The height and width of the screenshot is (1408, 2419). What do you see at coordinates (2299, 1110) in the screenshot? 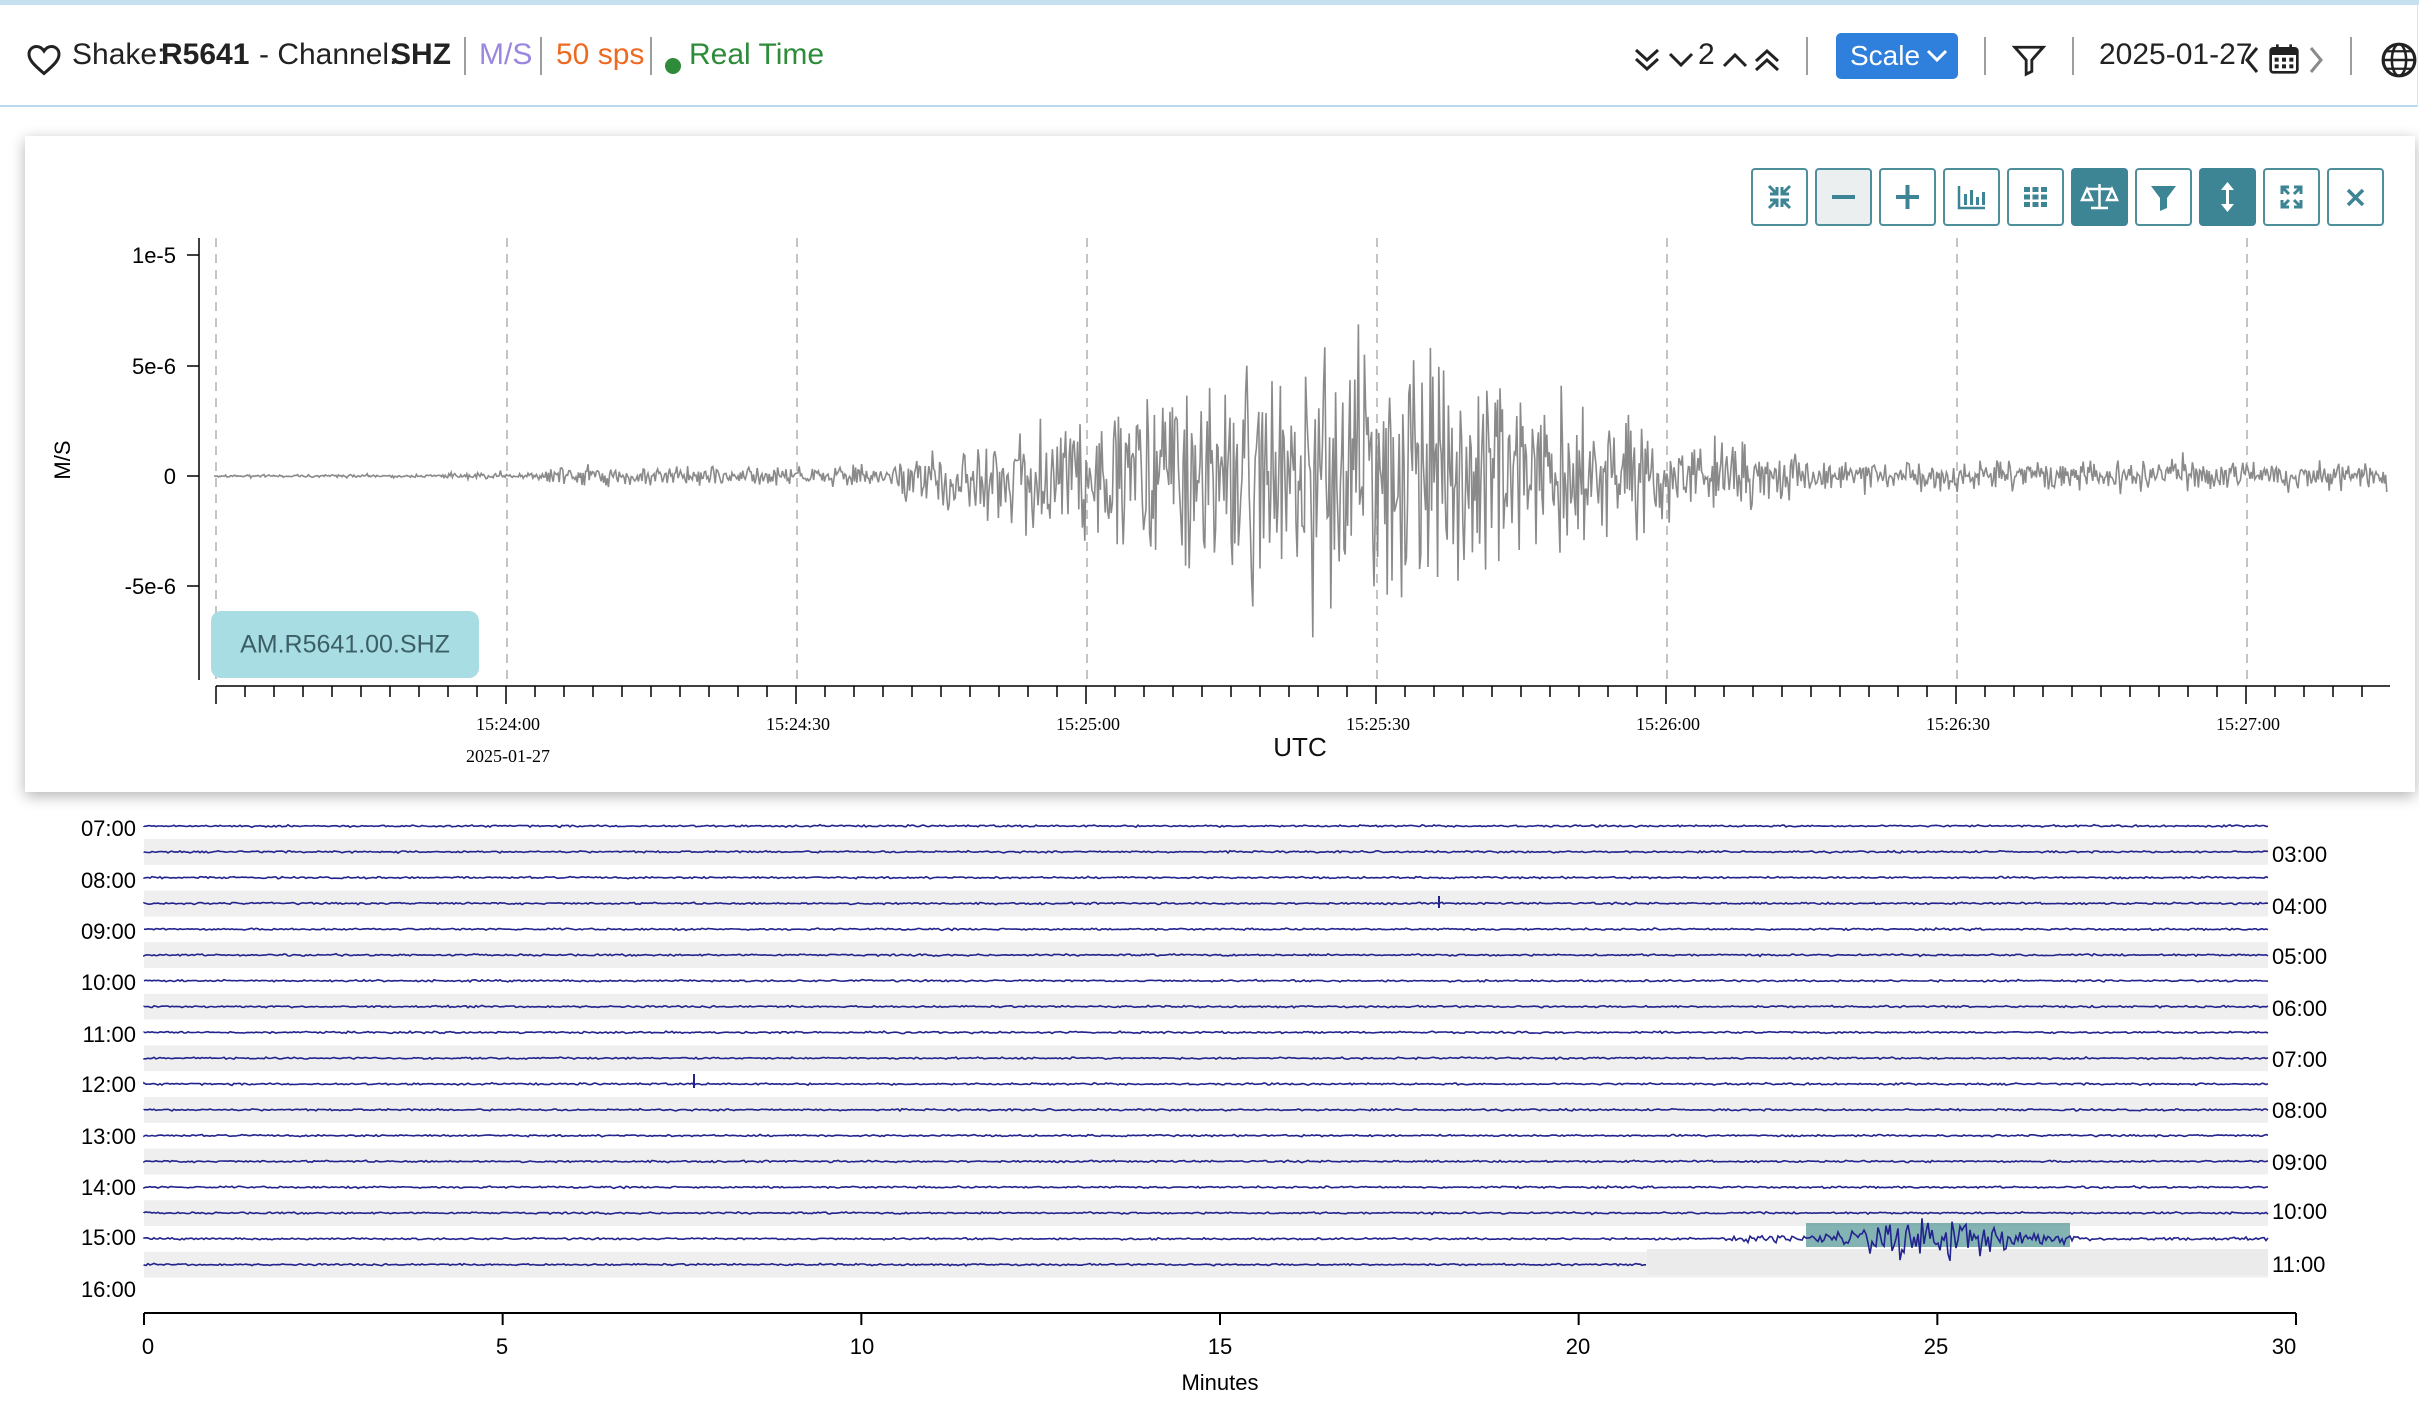
I see `hour-label-right: 08:00` at bounding box center [2299, 1110].